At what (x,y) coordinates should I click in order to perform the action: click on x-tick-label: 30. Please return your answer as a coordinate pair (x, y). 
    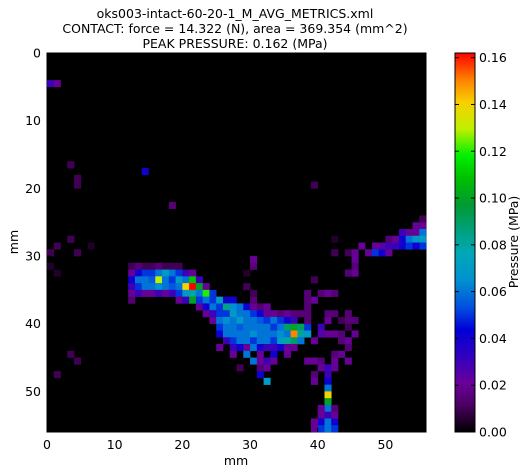
    Looking at the image, I should click on (250, 444).